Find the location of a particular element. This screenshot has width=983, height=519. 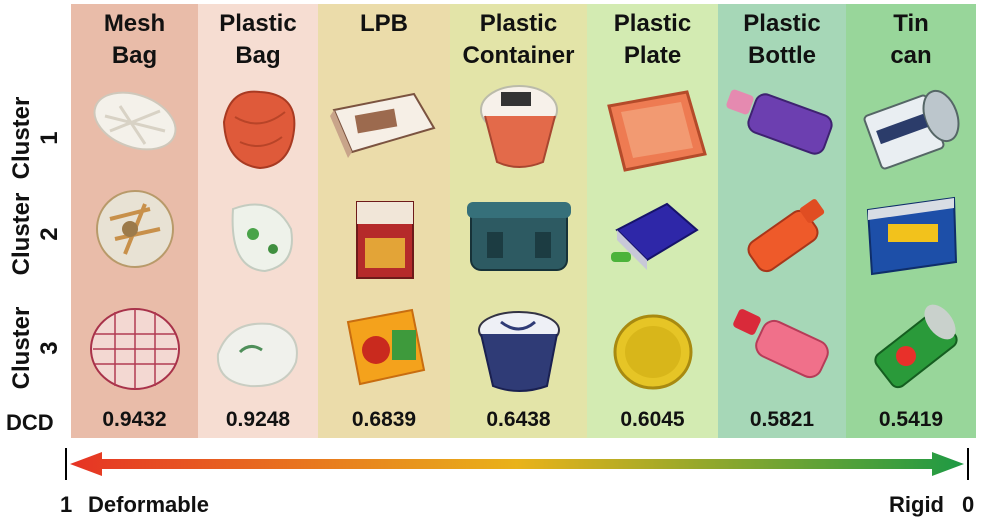

orange-bottle-icon is located at coordinates (786, 236).